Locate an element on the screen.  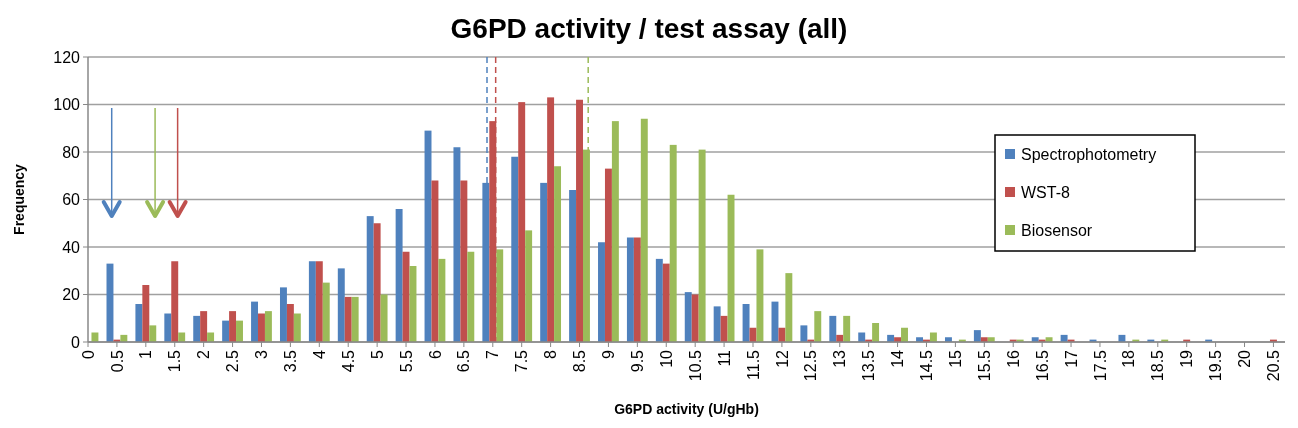
legend-label: WST-8 is located at coordinates (1045, 192).